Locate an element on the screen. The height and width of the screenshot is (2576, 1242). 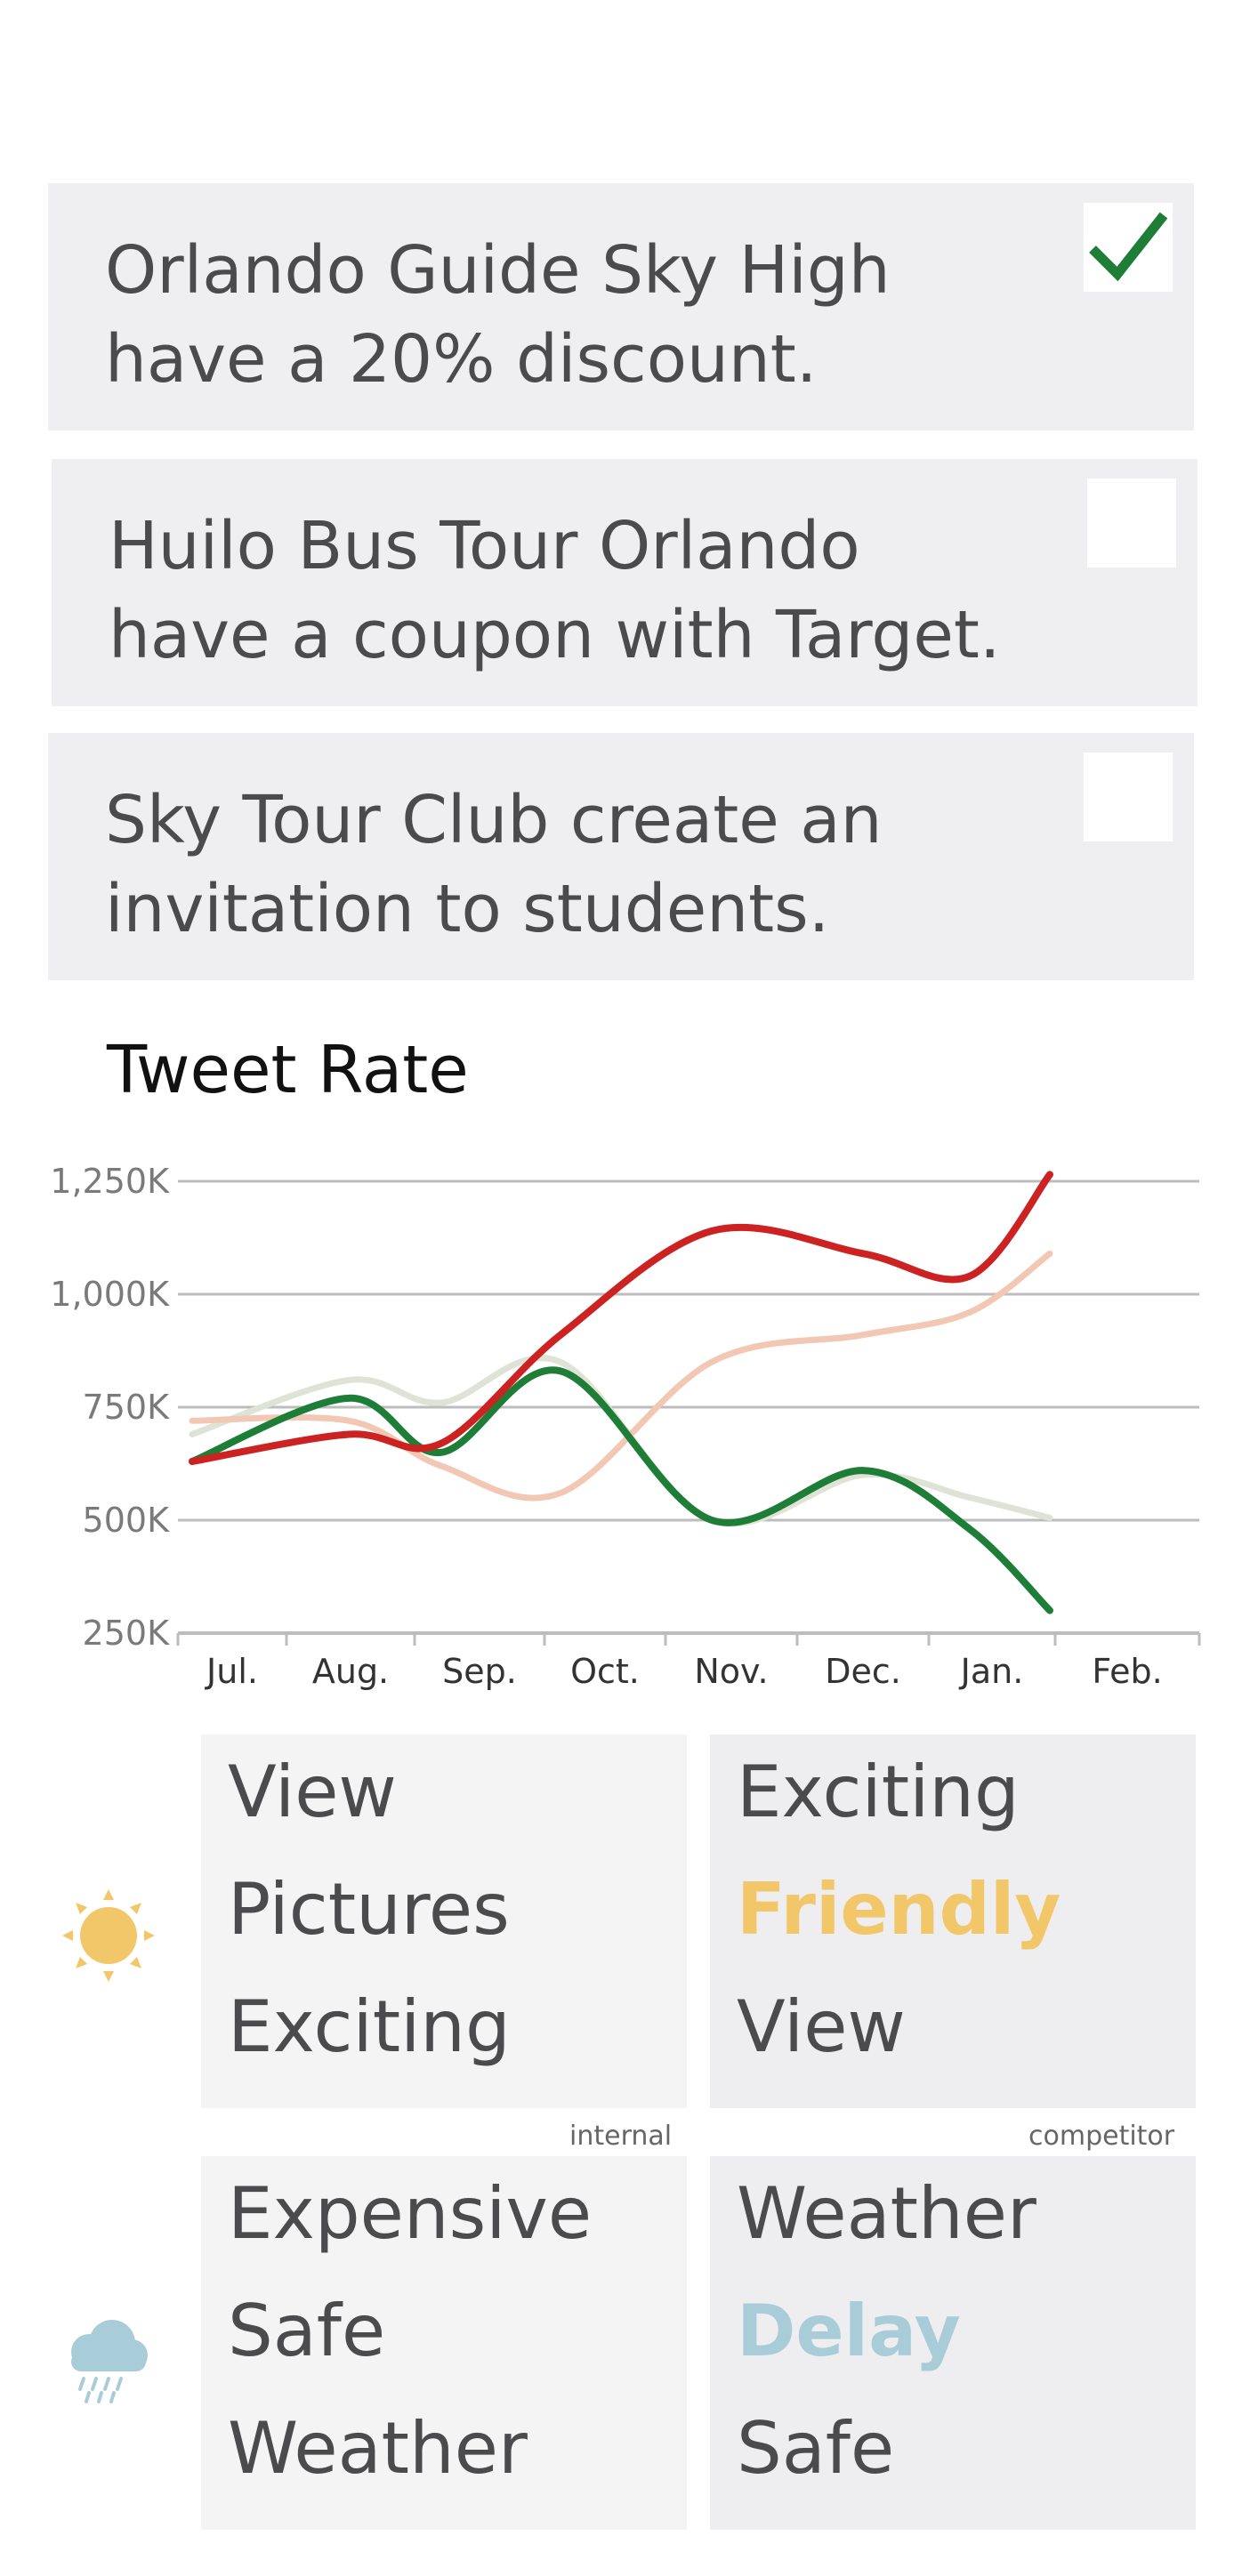
rainy-internal-tile: Expensive Safe Weather is located at coordinates (444, 2343).